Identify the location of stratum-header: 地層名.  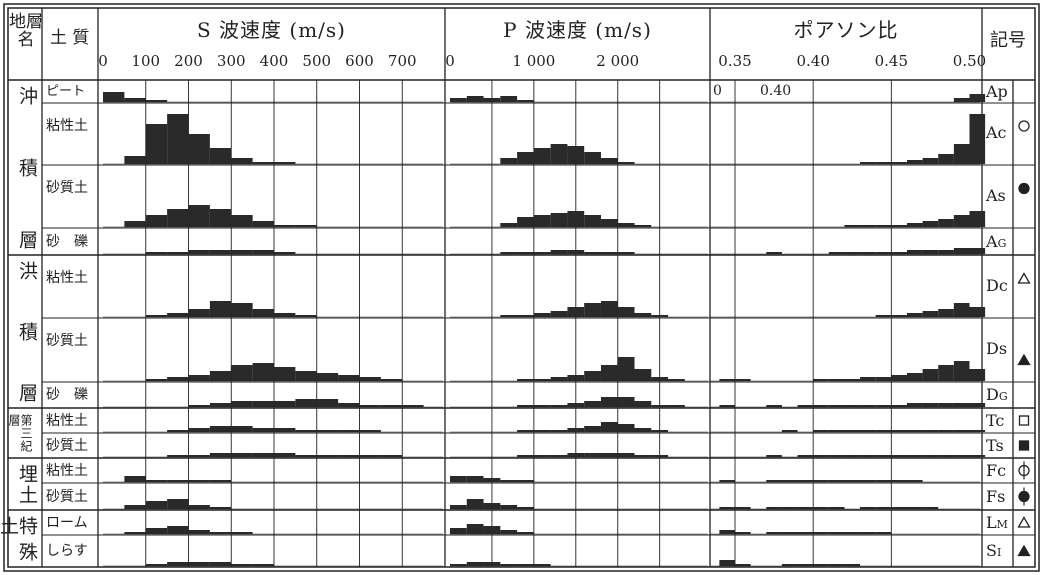
(26, 31).